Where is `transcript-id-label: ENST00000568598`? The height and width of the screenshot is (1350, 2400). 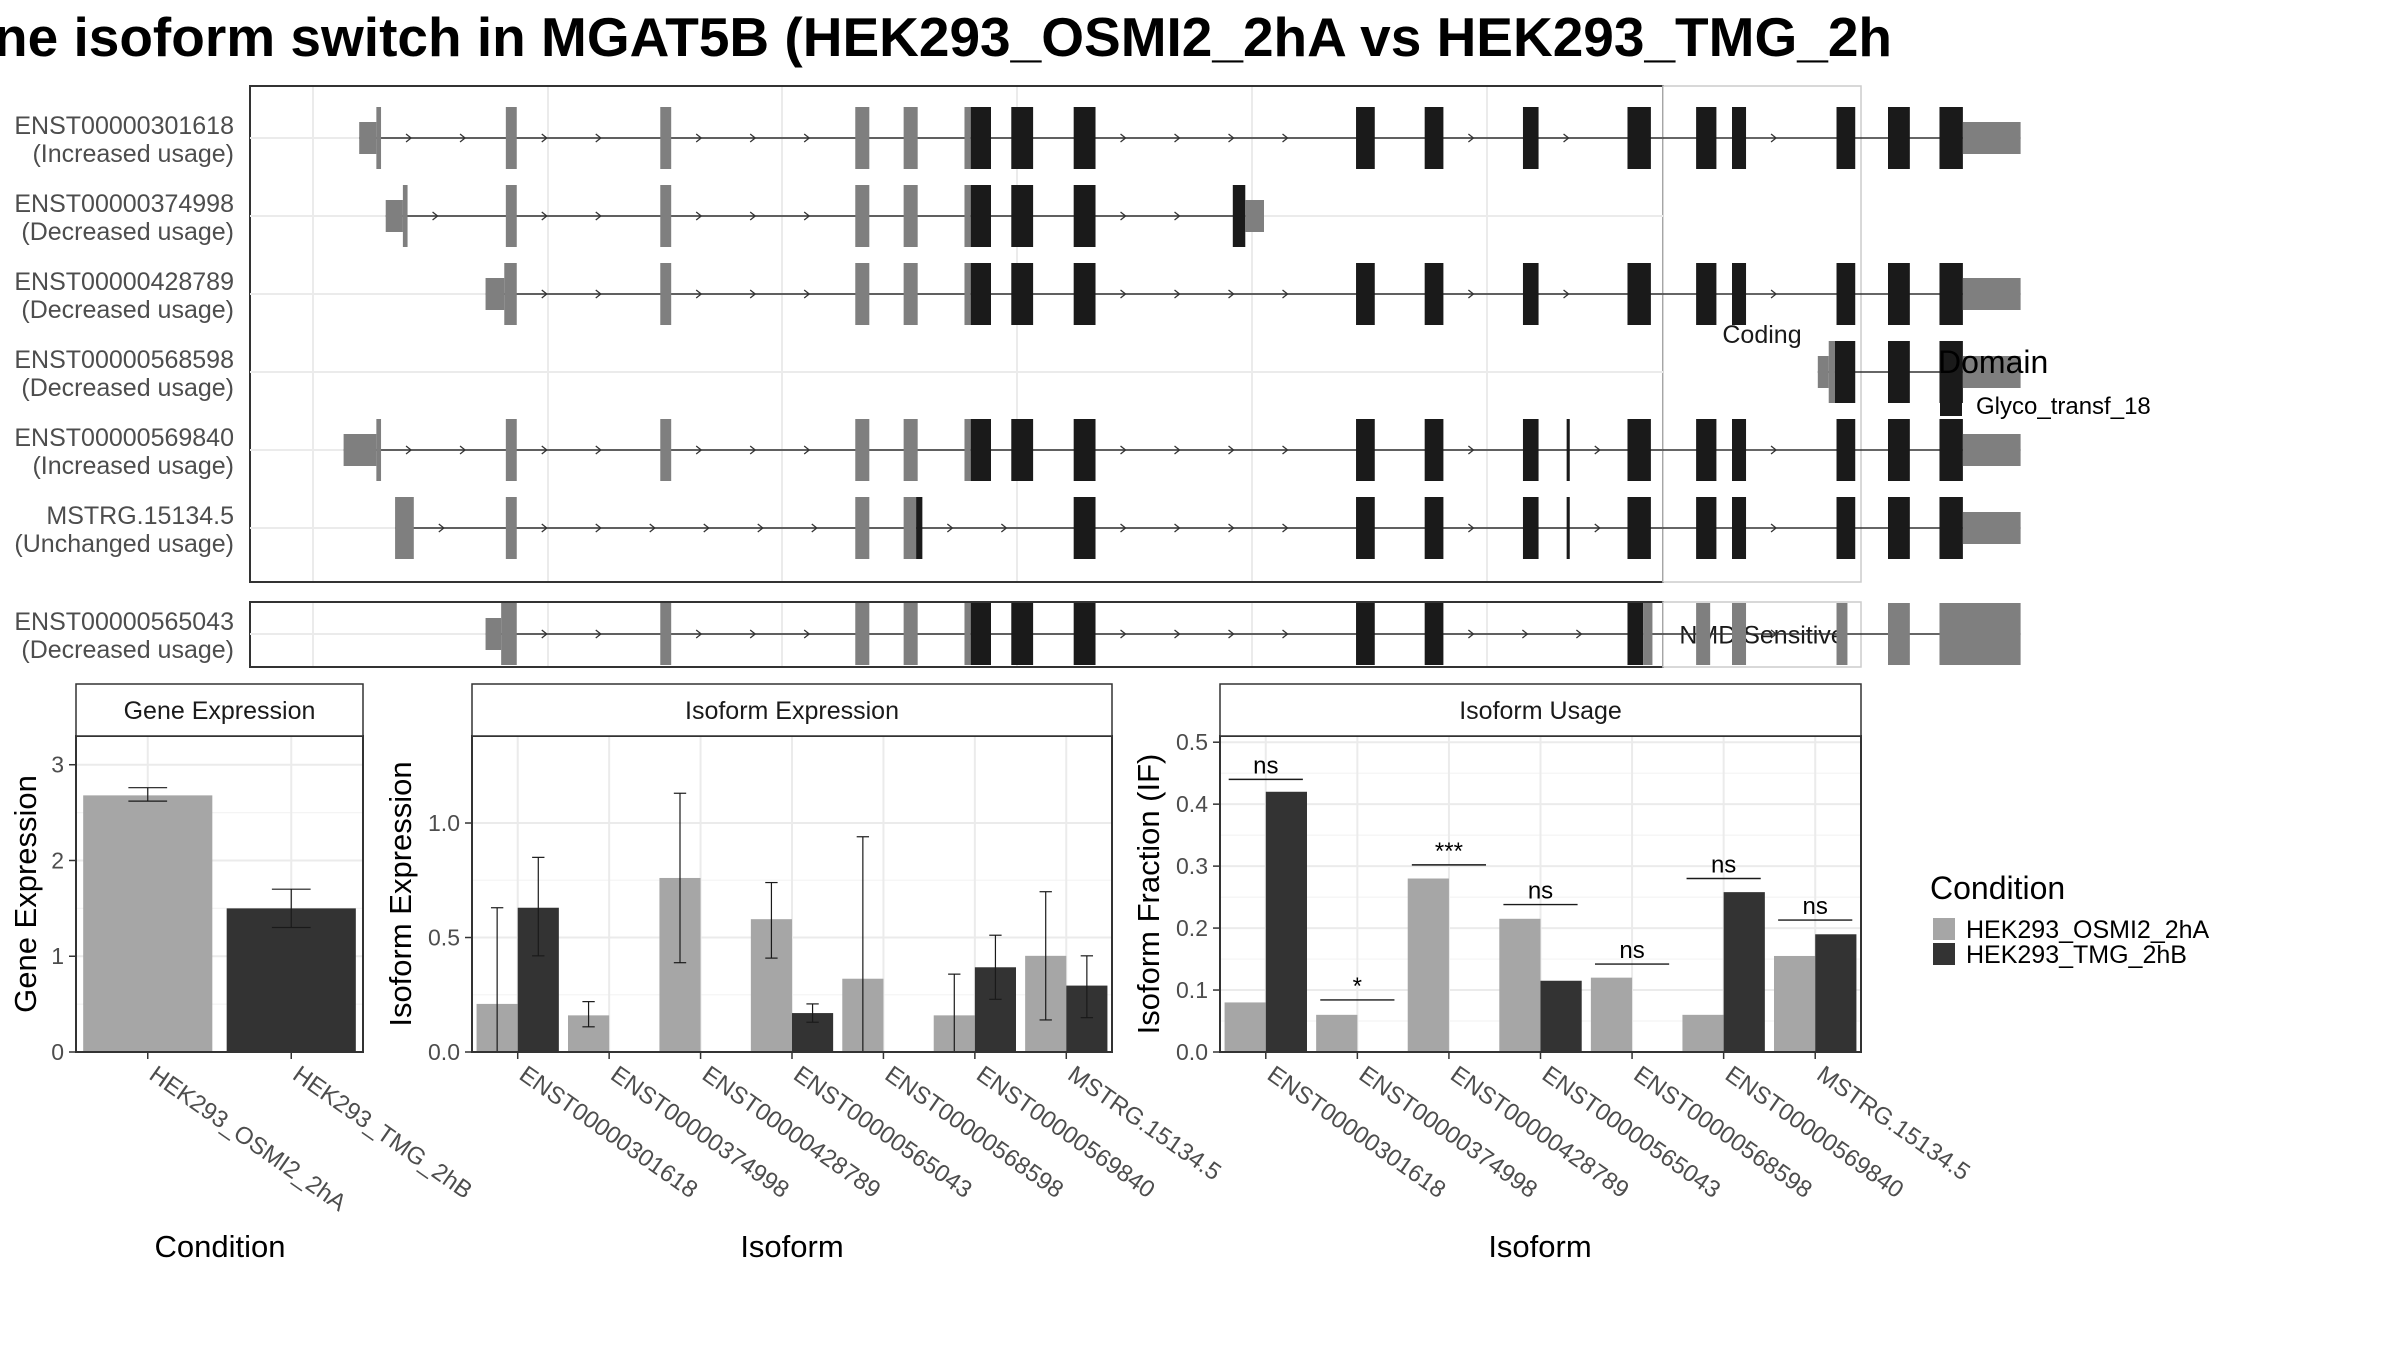
transcript-id-label: ENST00000568598 is located at coordinates (124, 360).